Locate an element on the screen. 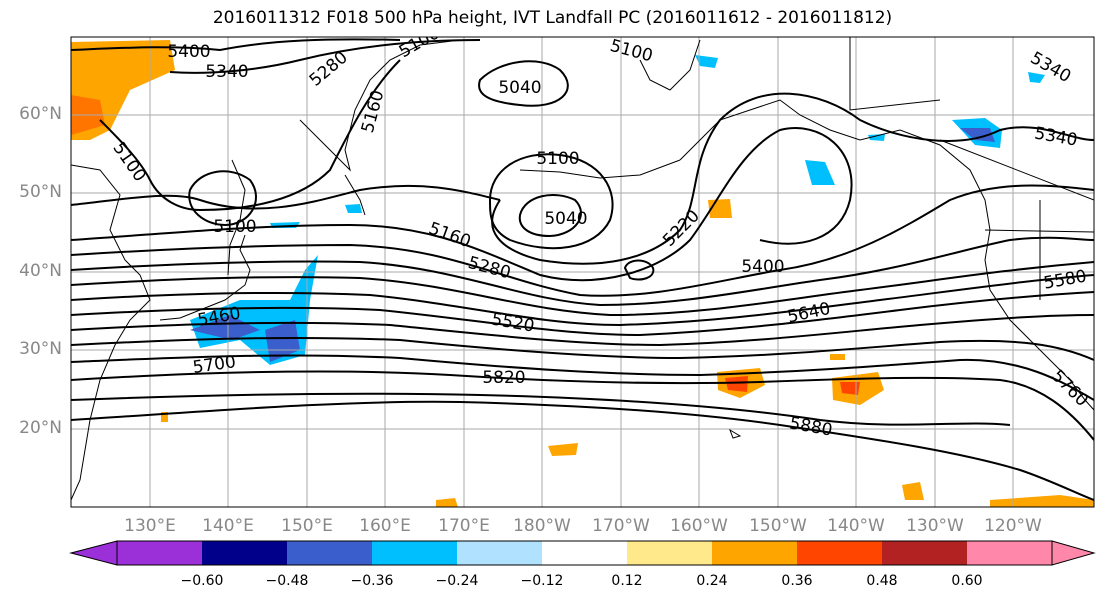  lon-label-180w: 180°W is located at coordinates (542, 526).